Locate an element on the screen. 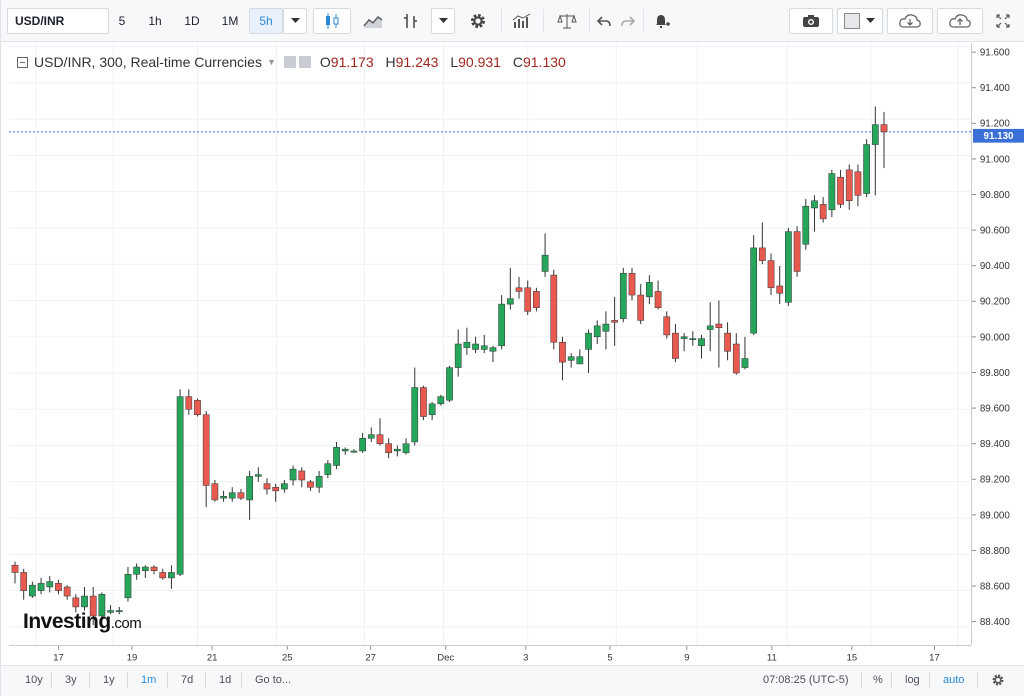 The image size is (1024, 696). undo-button is located at coordinates (604, 21).